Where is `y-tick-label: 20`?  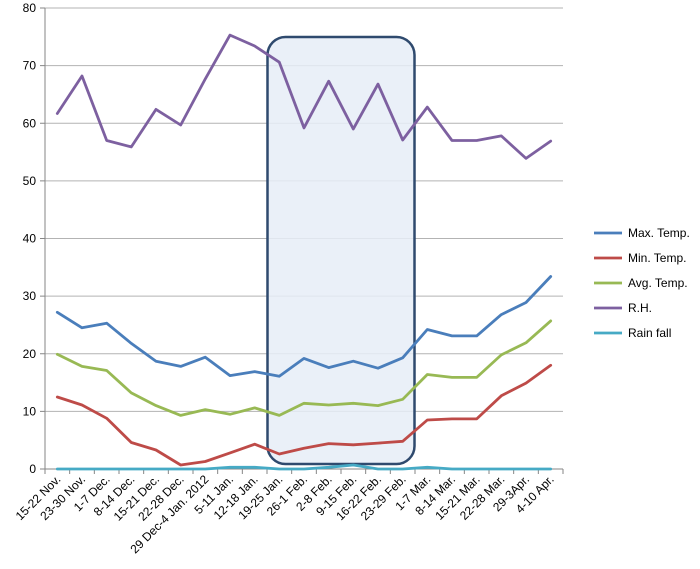 y-tick-label: 20 is located at coordinates (30, 354).